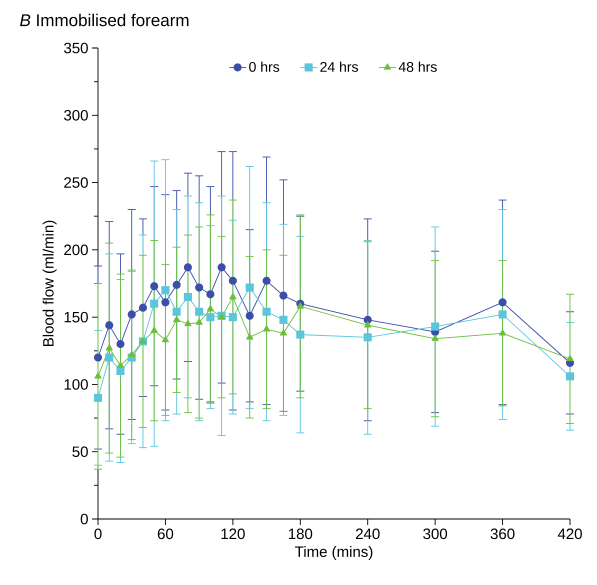  Describe the element at coordinates (76, 317) in the screenshot. I see `y-tick-label: 150` at that location.